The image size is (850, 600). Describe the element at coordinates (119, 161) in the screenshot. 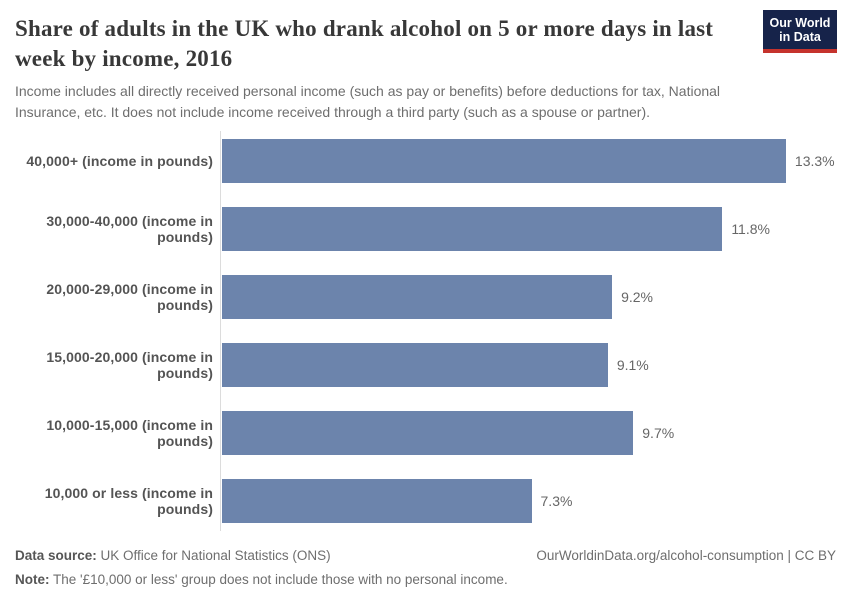

I see `category-label: 40,000+ (income in pounds)` at that location.